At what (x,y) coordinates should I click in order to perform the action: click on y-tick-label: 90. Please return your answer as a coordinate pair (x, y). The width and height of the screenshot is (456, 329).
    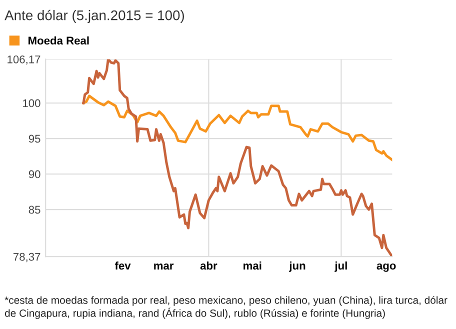
    Looking at the image, I should click on (34, 174).